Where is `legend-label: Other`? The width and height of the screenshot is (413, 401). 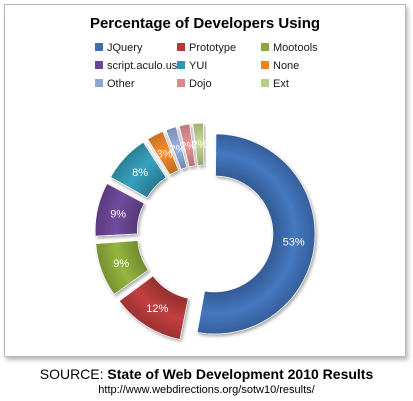
legend-label: Other is located at coordinates (121, 84).